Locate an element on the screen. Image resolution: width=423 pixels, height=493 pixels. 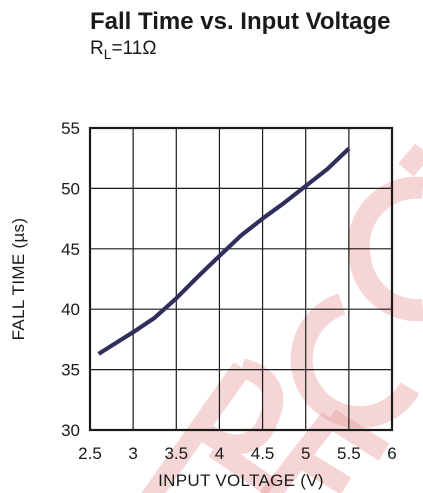
chart-title: Fall Time vs. Input Voltage is located at coordinates (240, 21).